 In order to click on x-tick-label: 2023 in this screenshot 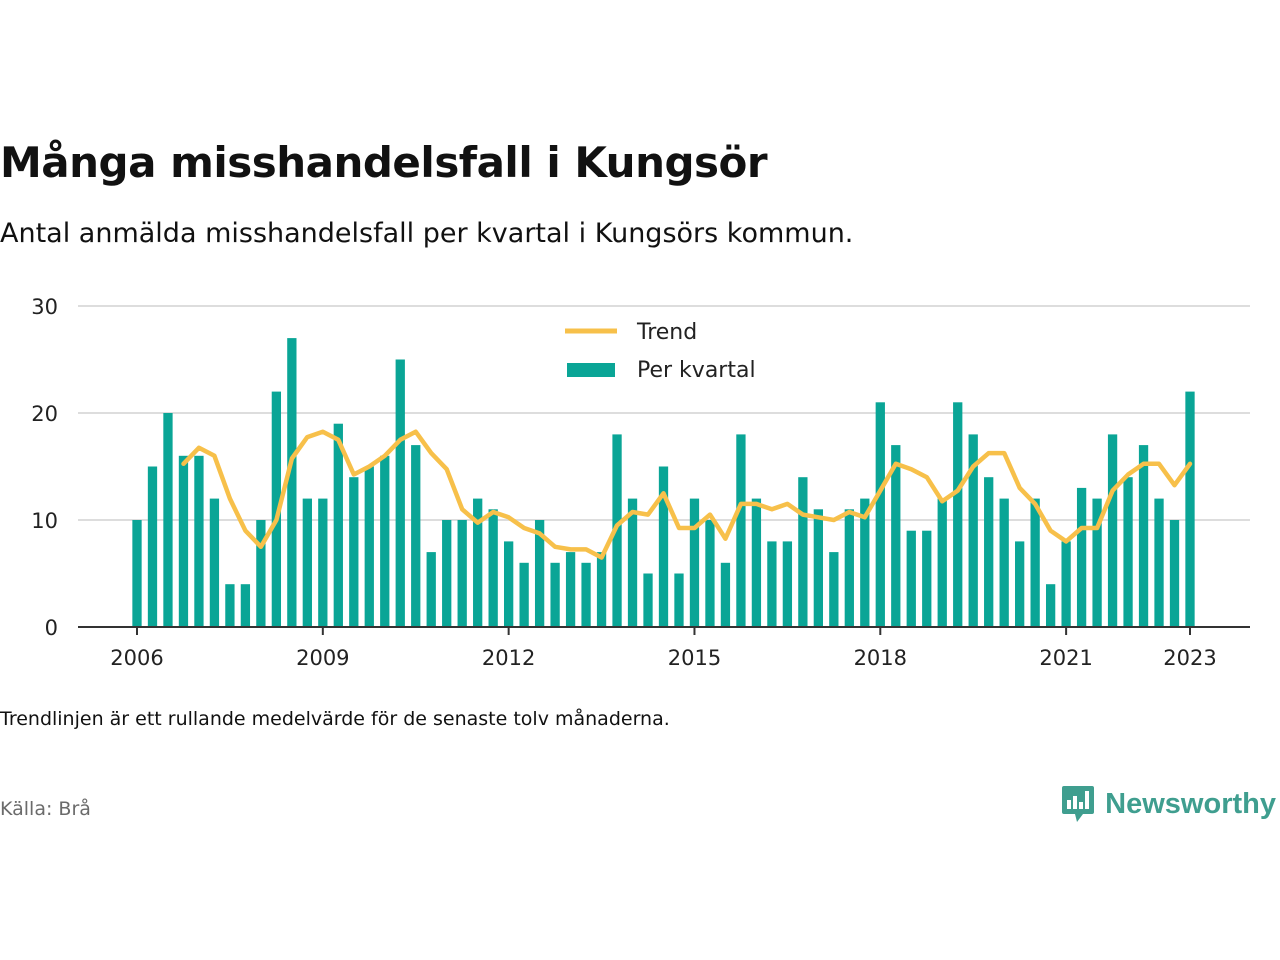, I will do `click(1189, 658)`.